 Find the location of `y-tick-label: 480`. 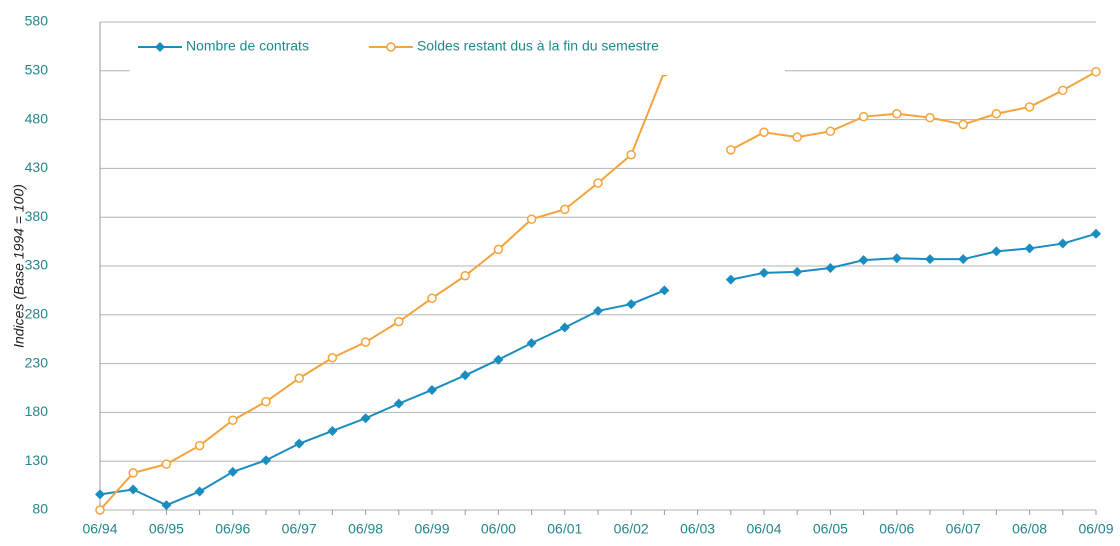

y-tick-label: 480 is located at coordinates (37, 118).